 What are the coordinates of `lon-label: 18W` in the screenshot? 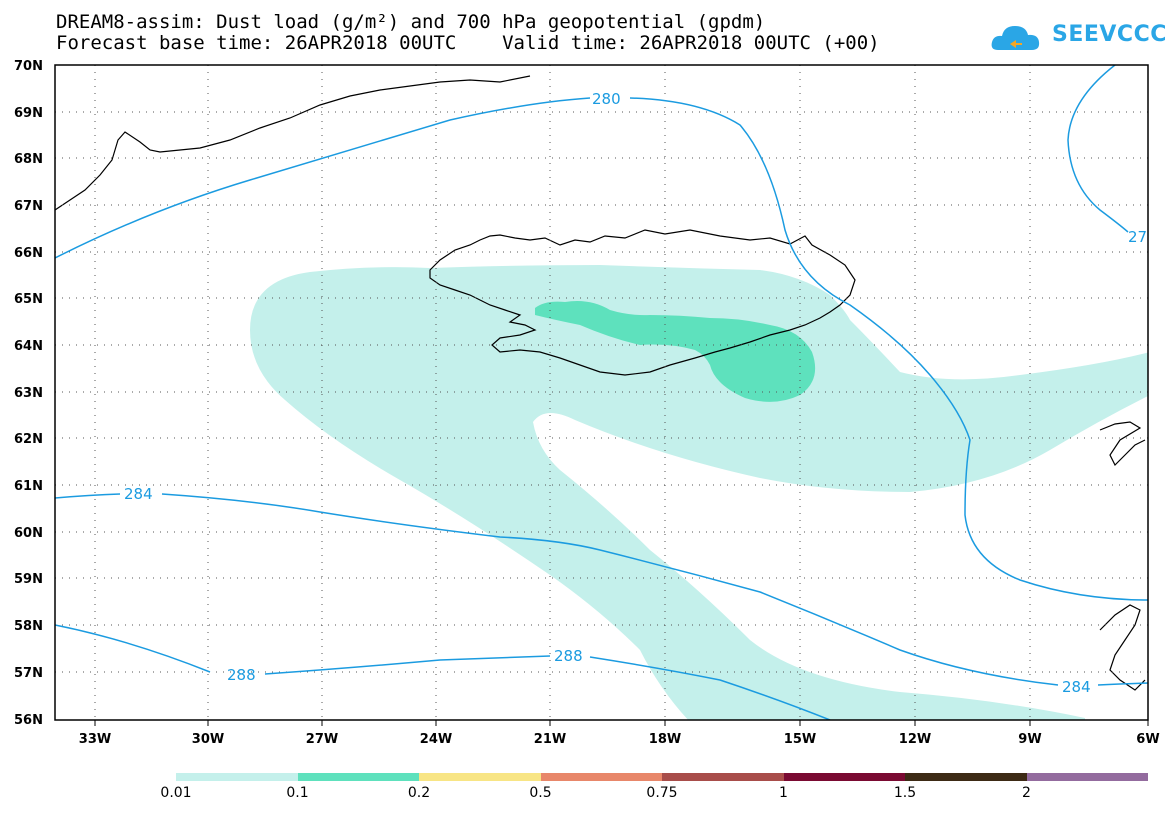 It's located at (665, 739).